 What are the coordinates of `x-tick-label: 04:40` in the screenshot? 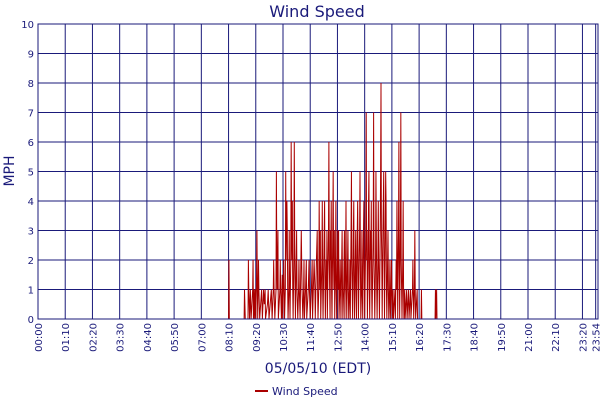 It's located at (148, 337).